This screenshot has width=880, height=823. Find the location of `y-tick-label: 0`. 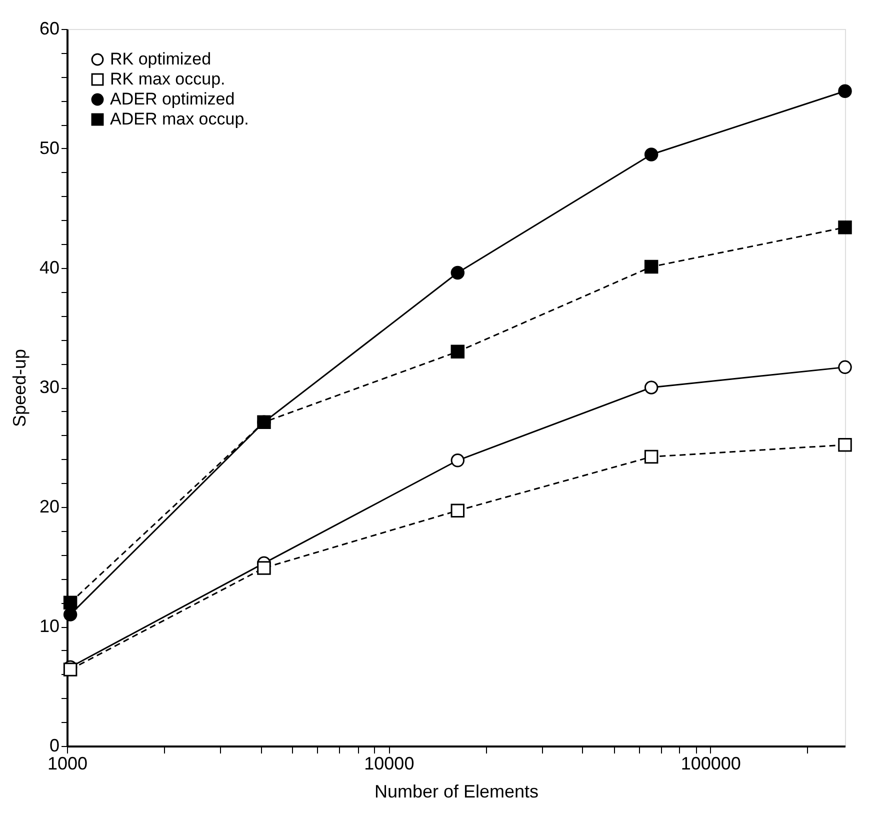

y-tick-label: 0 is located at coordinates (54, 746).